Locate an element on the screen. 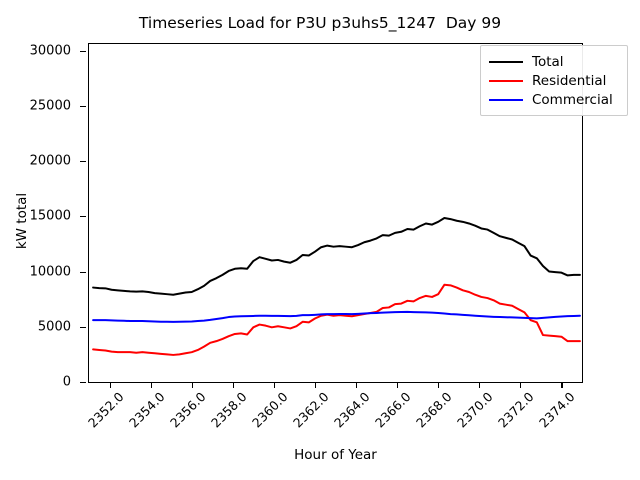 The image size is (640, 480). legend-item-commercial: Commercial is located at coordinates (554, 99).